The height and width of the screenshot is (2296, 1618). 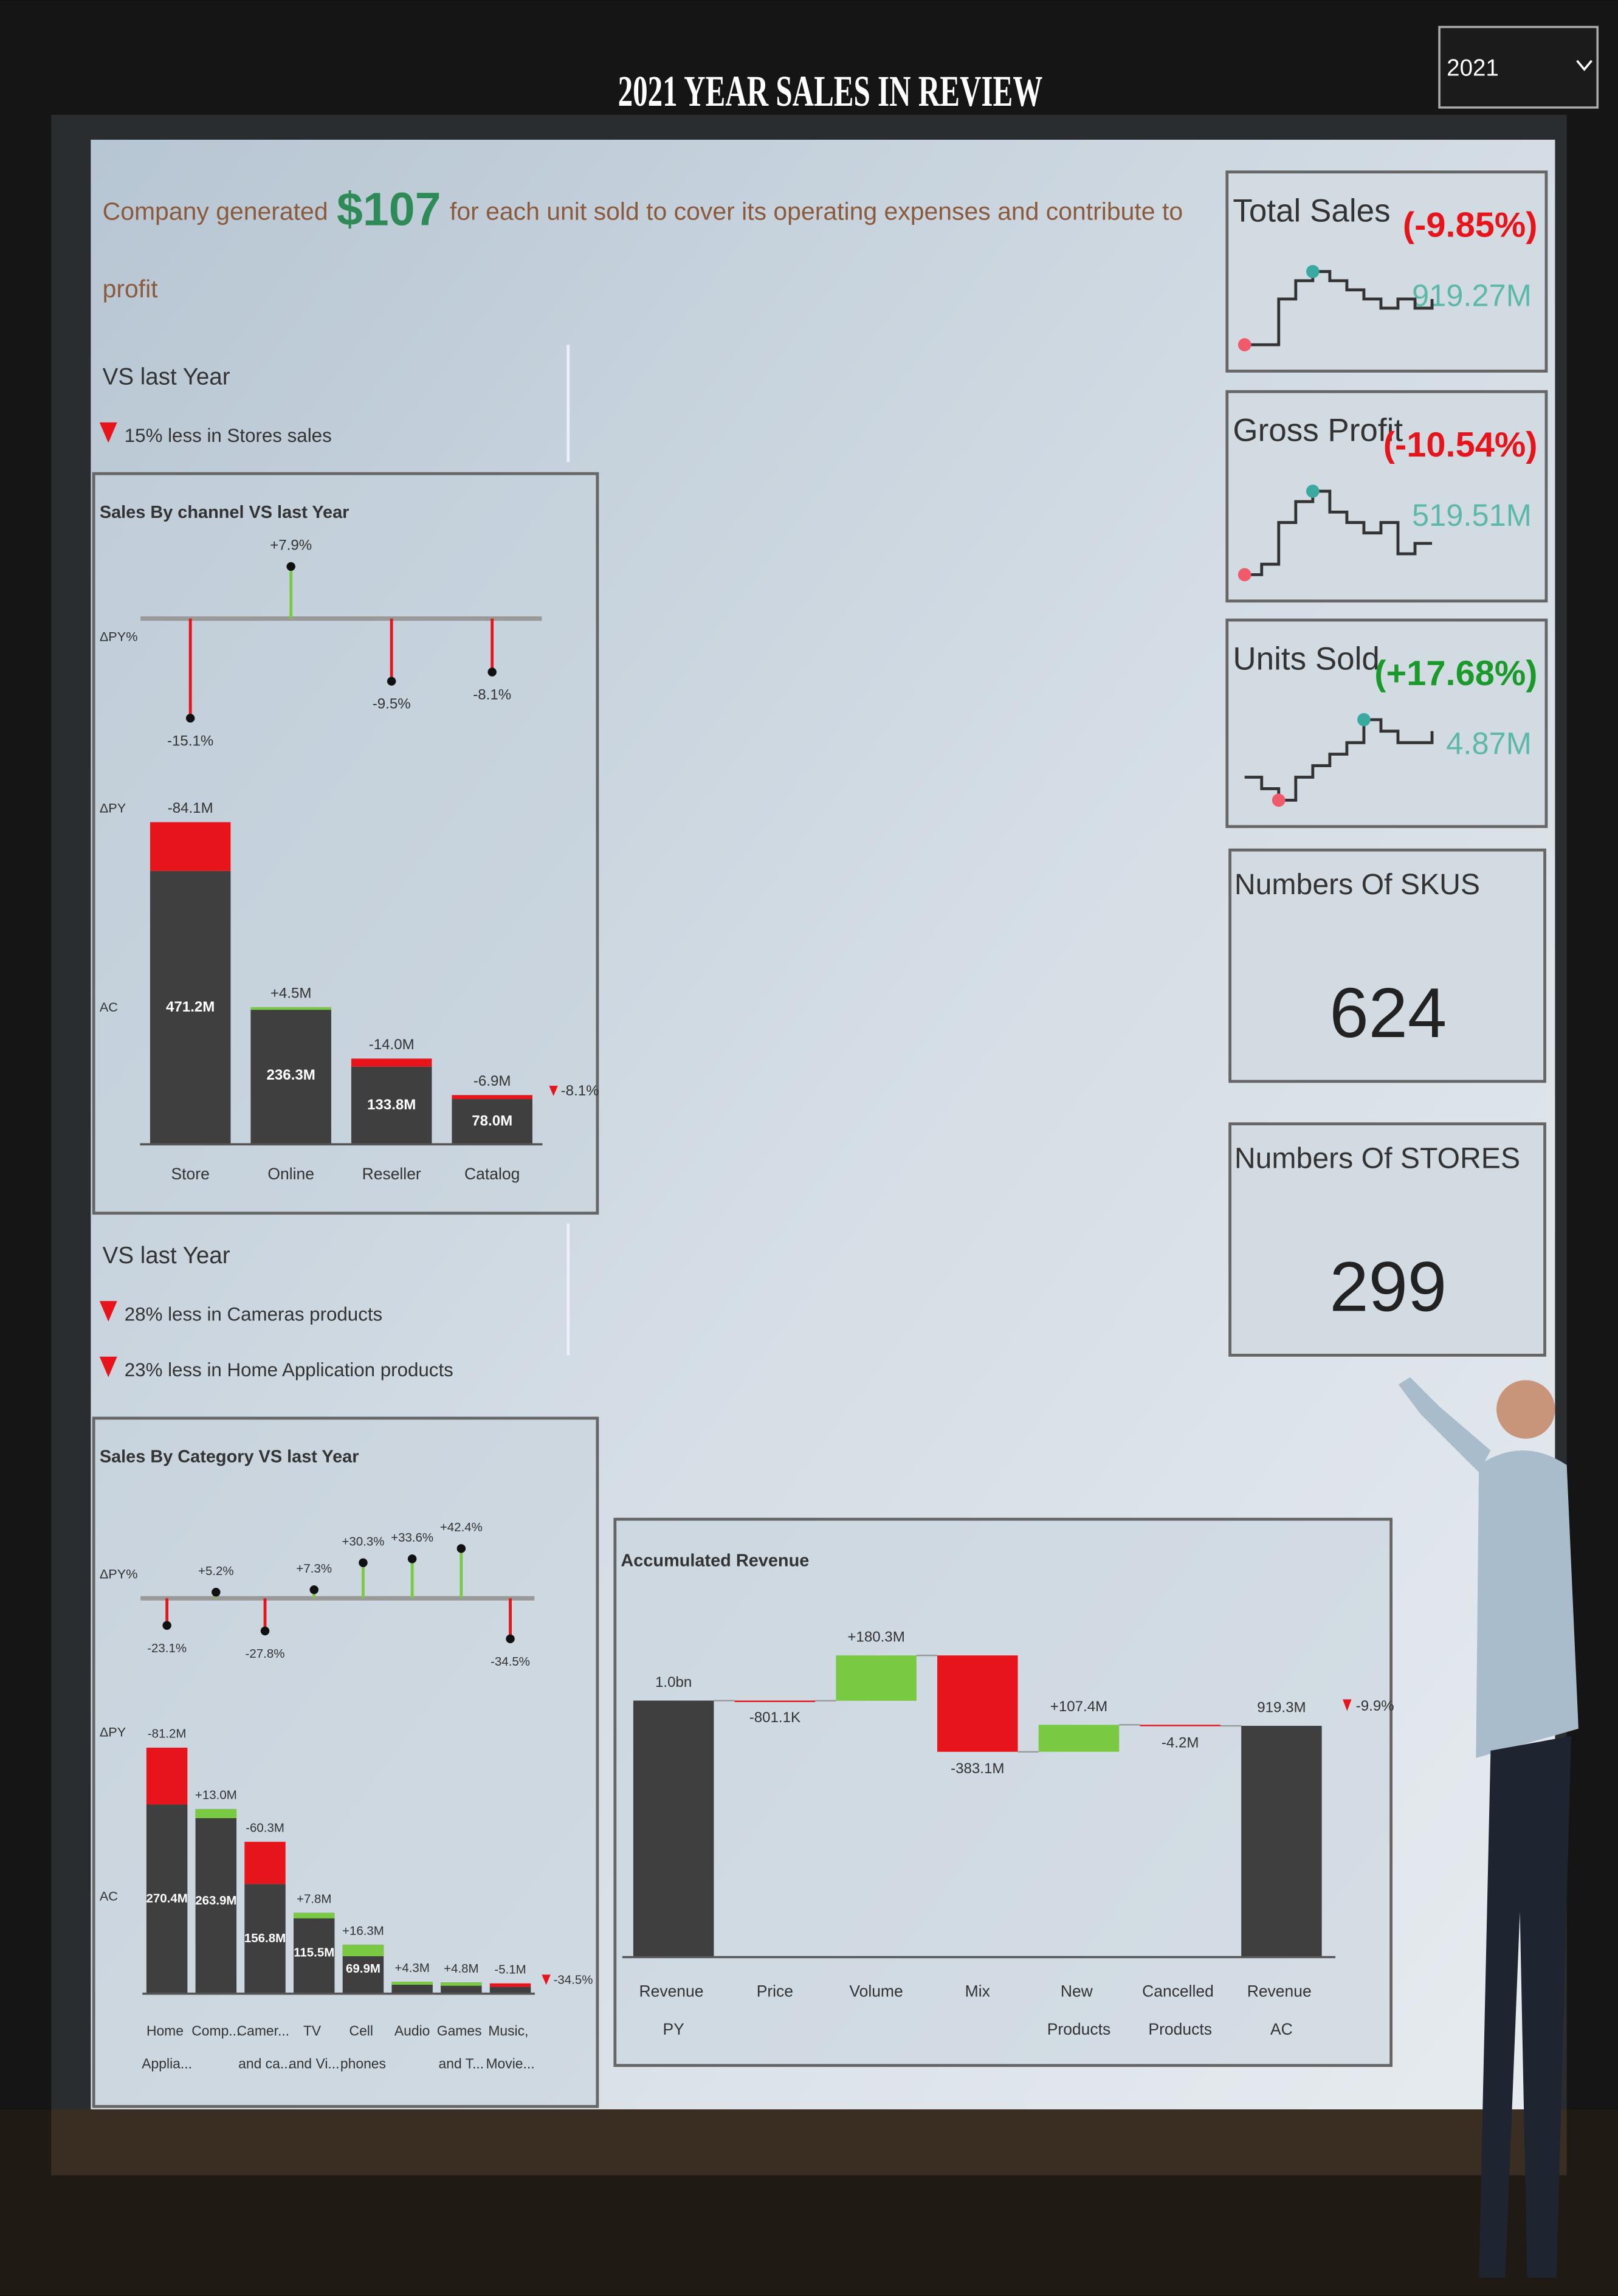 What do you see at coordinates (1311, 211) in the screenshot?
I see `kpi-title: Total Sales` at bounding box center [1311, 211].